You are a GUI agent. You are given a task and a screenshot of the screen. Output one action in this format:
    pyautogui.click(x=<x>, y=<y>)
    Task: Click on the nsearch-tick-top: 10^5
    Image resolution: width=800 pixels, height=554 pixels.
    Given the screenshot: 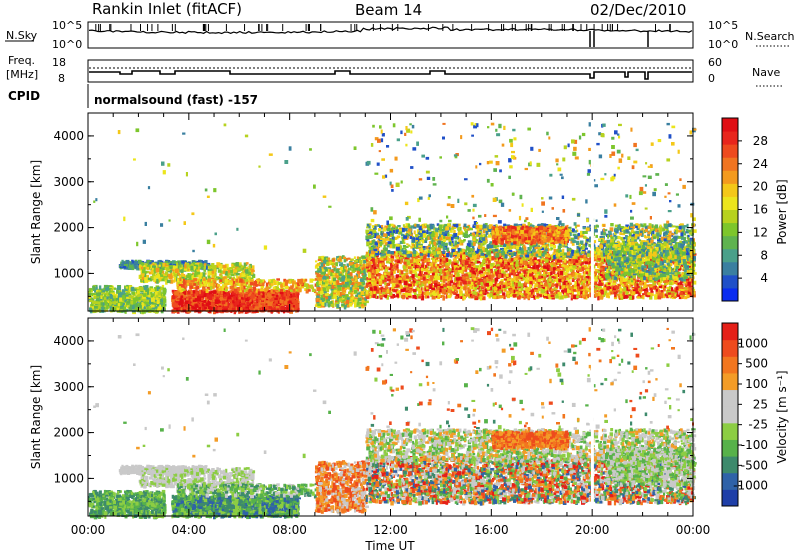 What is the action you would take?
    pyautogui.click(x=723, y=25)
    